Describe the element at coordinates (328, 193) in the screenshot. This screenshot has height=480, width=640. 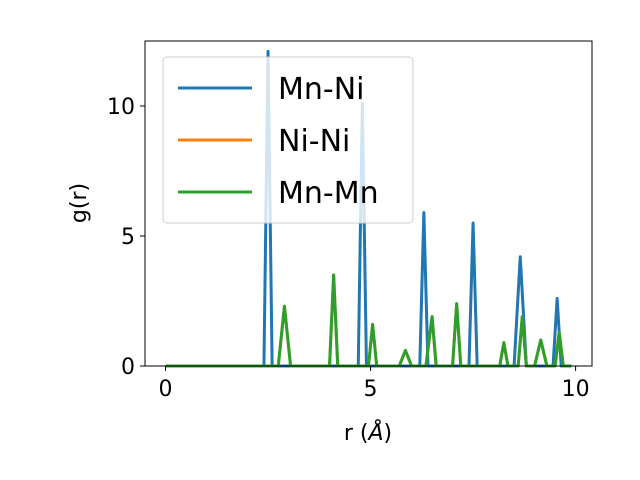
I see `legend-label-mn-mn: Mn-Mn` at that location.